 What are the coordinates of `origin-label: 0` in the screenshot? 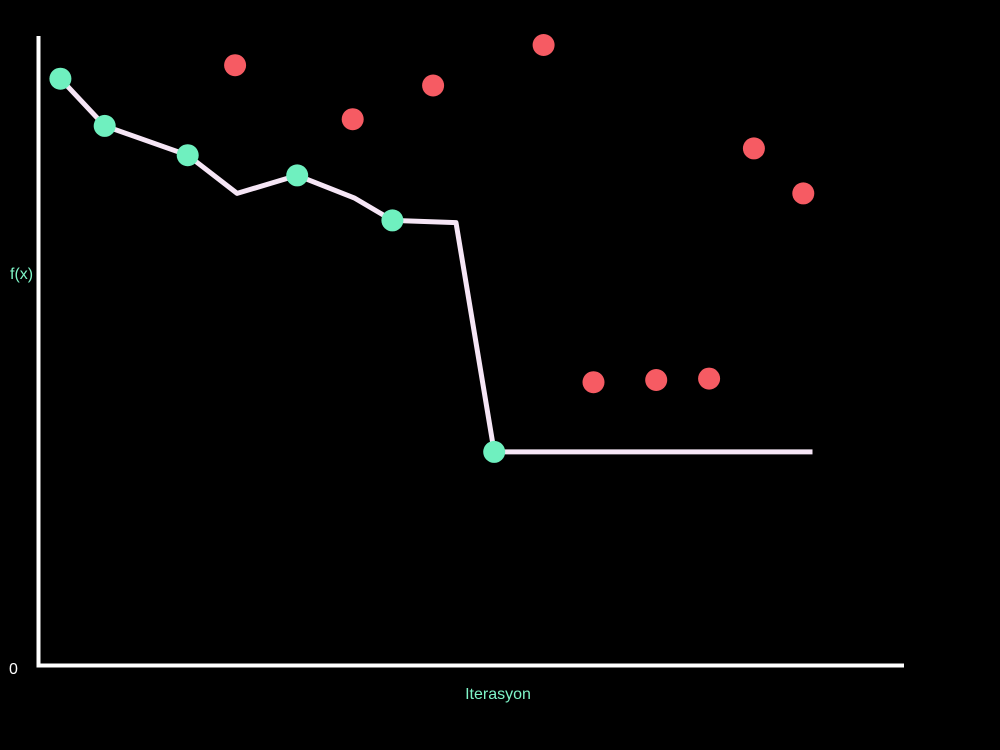 It's located at (13, 669).